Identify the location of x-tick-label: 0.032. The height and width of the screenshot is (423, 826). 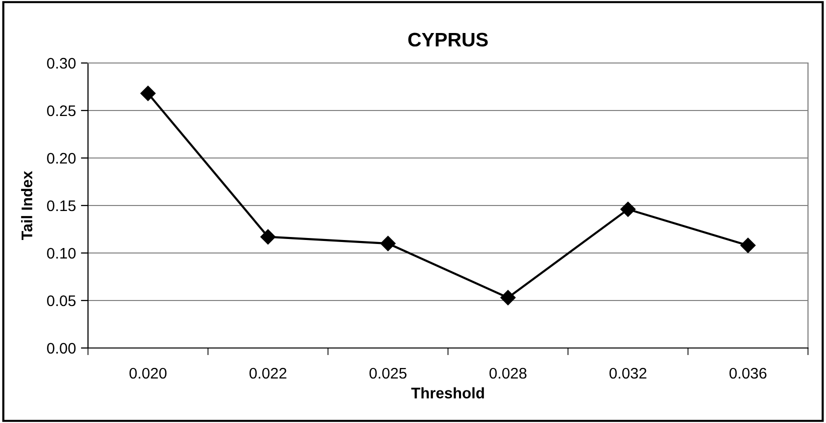
(627, 373).